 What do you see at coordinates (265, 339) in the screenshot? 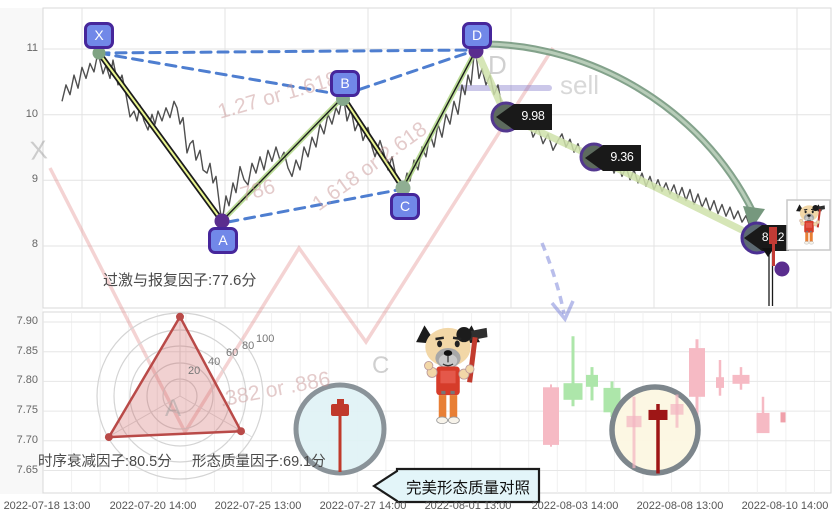
I see `radar-tick-100: 100` at bounding box center [265, 339].